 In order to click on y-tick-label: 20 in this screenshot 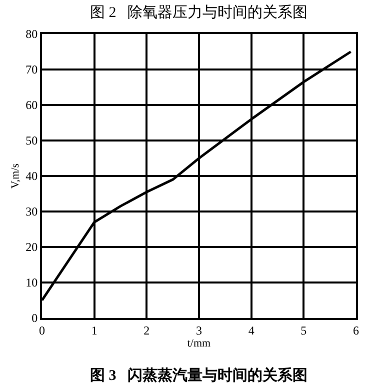, I will do `click(32, 247)`.